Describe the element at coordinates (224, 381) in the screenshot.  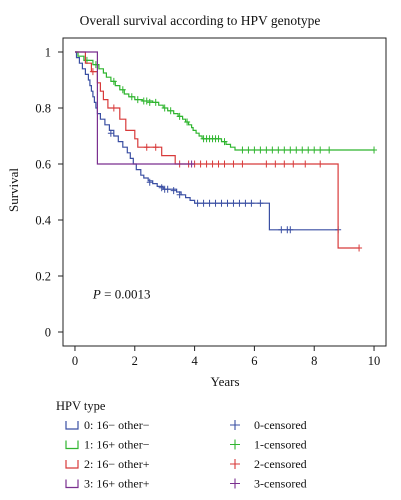
I see `x-axis-label: Years` at that location.